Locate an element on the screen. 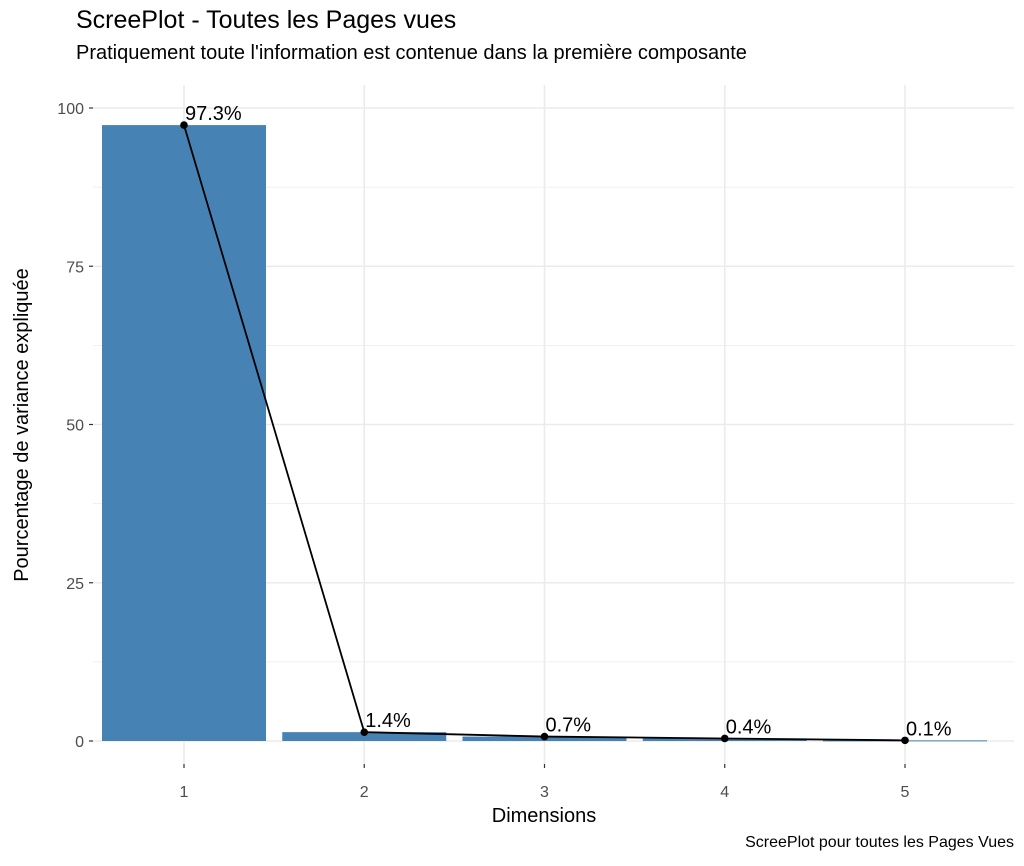 This screenshot has height=866, width=1024. data-label: 0.4% is located at coordinates (749, 727).